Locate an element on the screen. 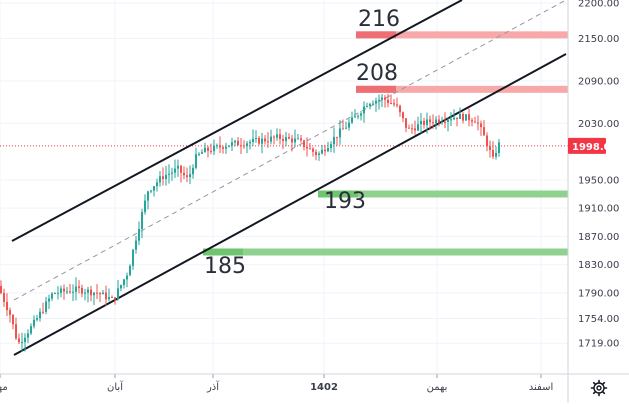 The height and width of the screenshot is (407, 629). x-tick-label: آذر is located at coordinates (213, 386).